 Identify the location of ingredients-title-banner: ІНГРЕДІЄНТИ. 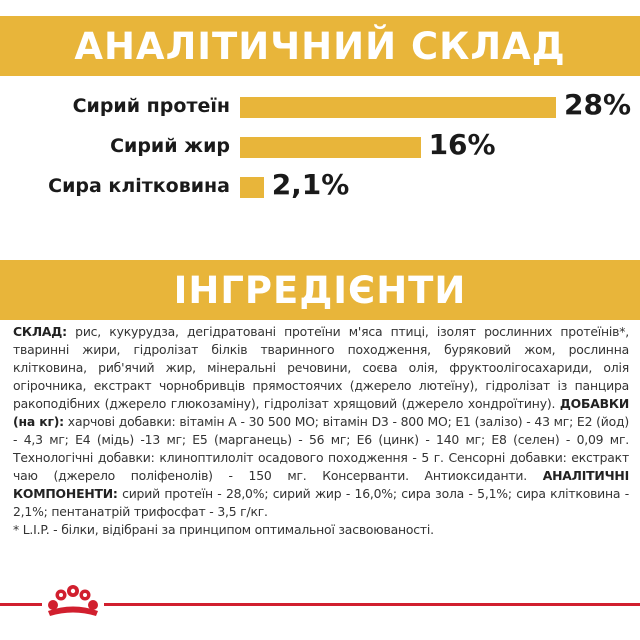
(320, 290).